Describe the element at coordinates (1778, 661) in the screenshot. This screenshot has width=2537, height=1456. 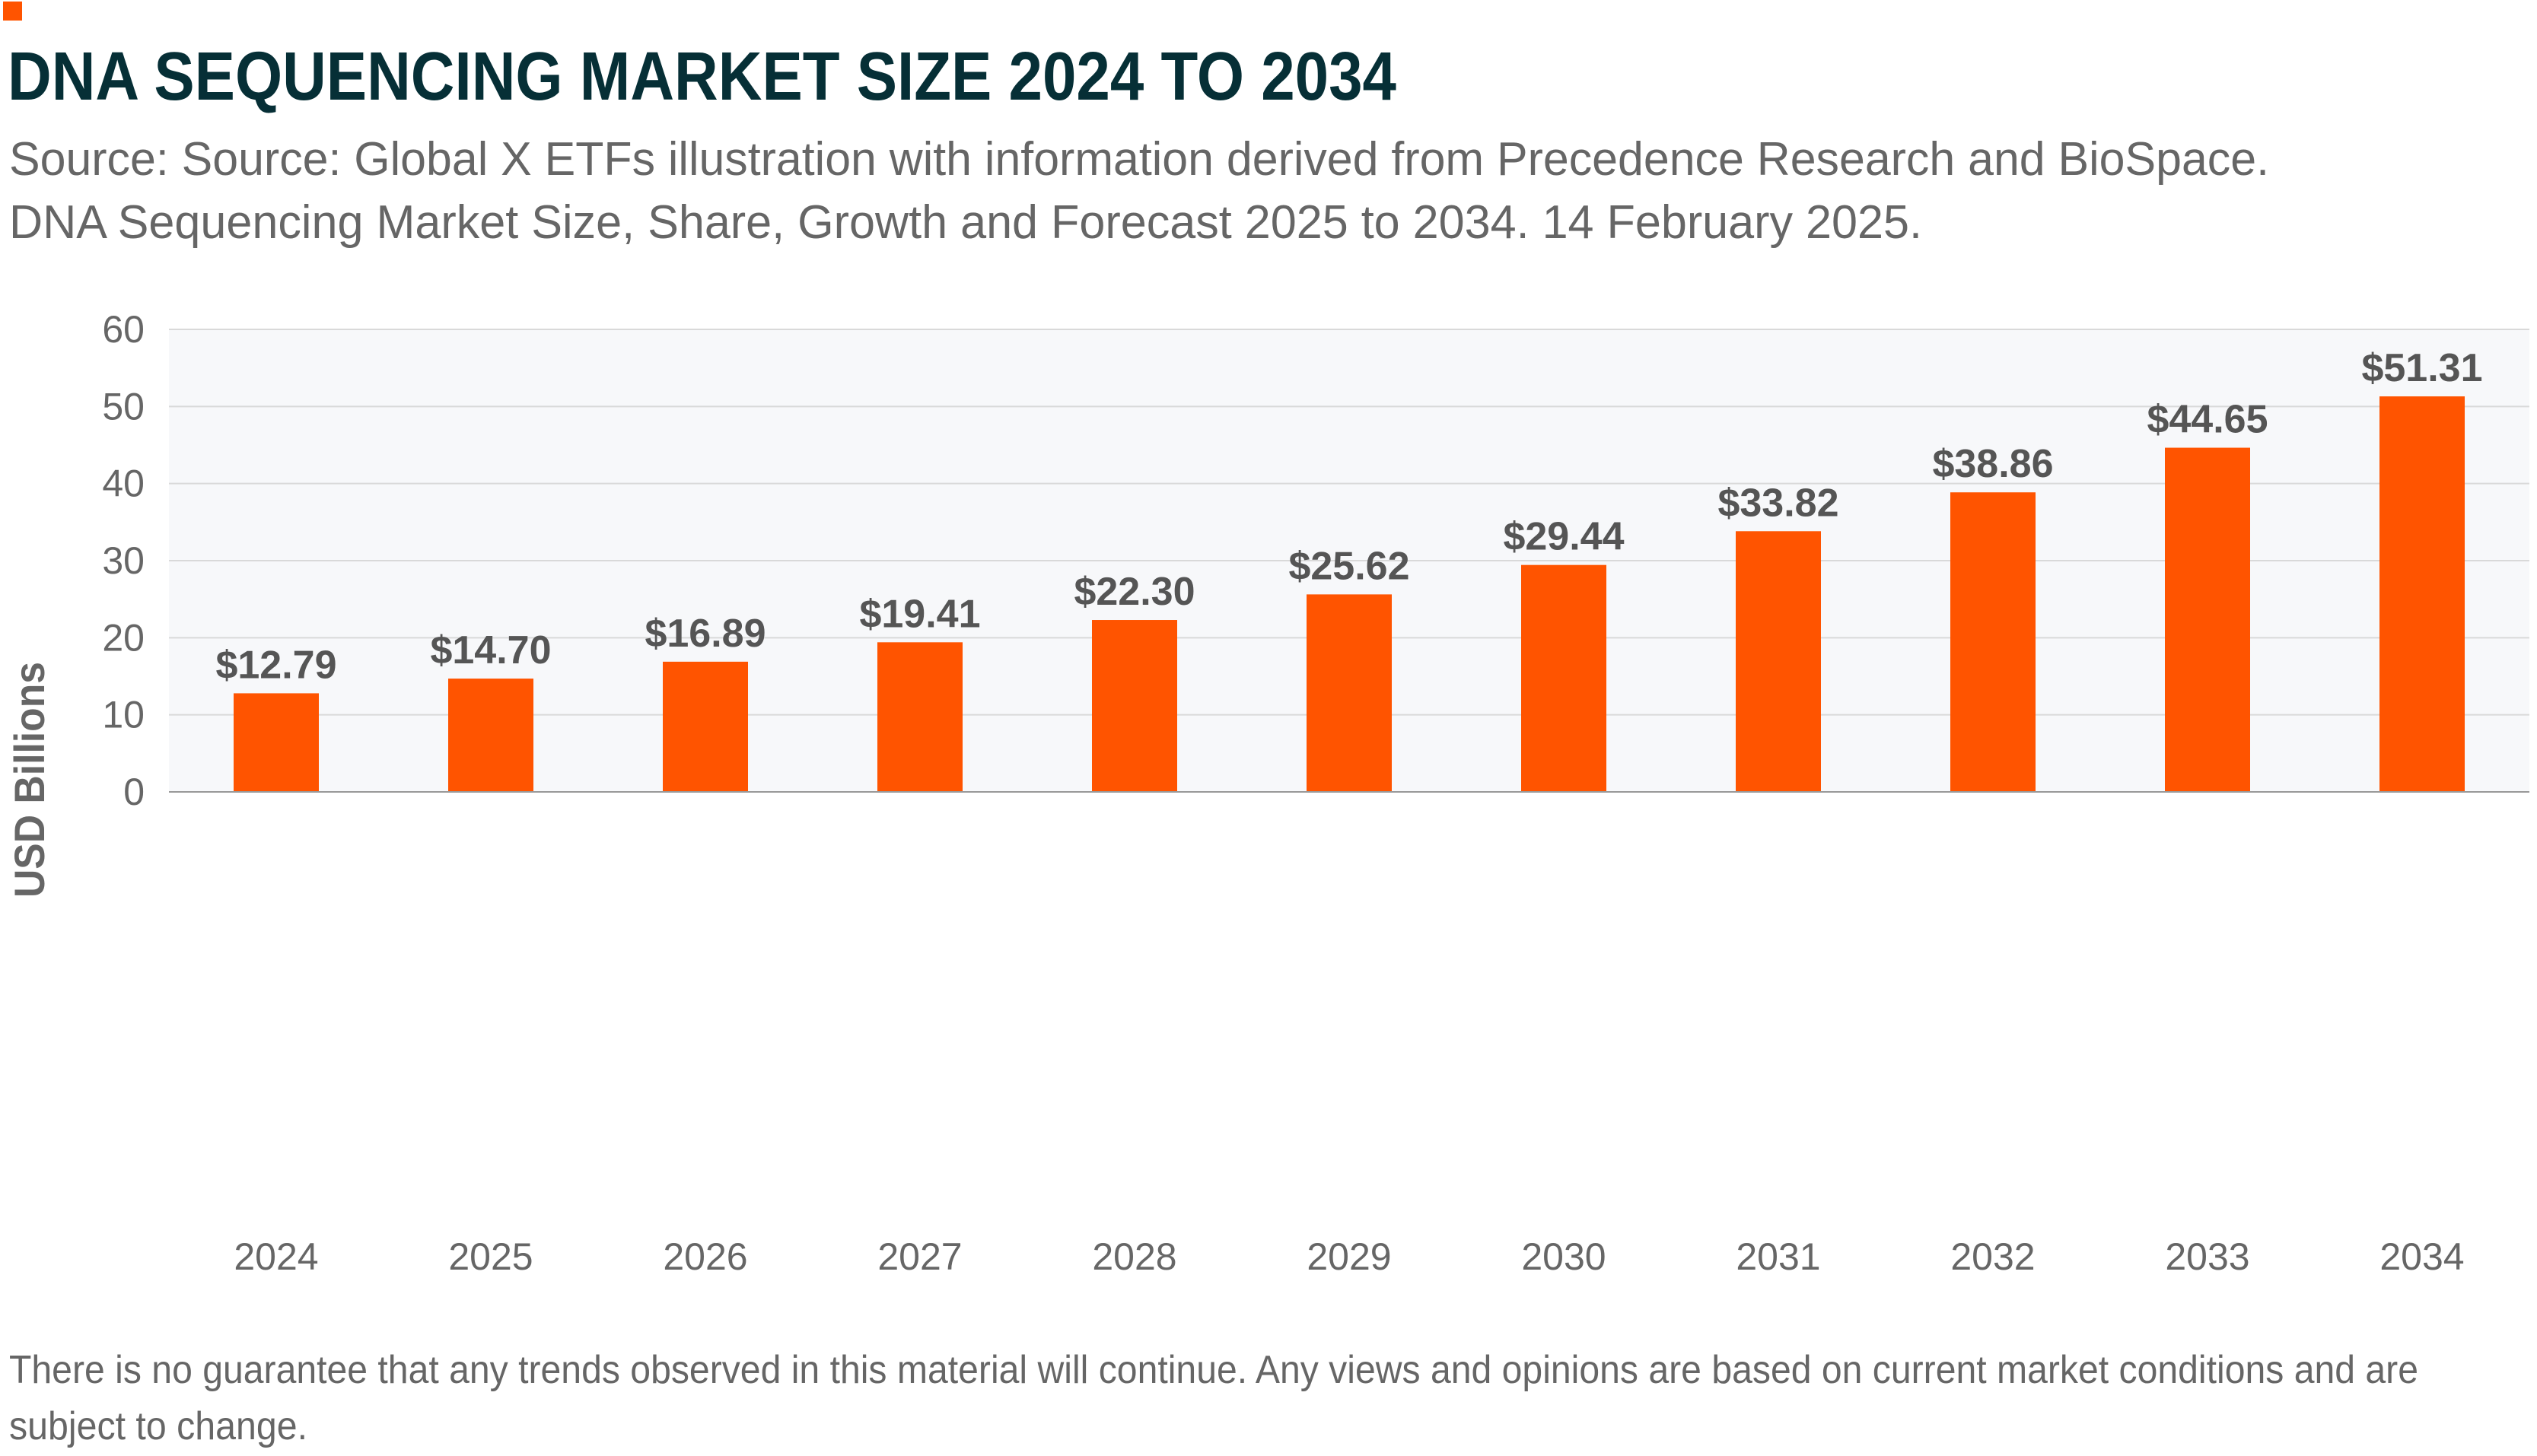
I see `bar-2031` at that location.